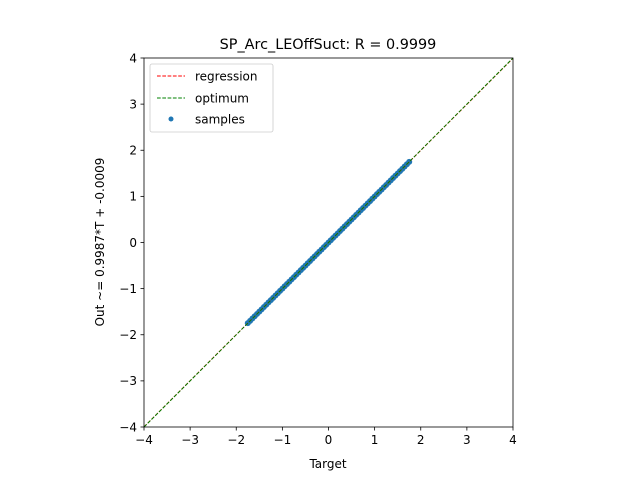 The width and height of the screenshot is (640, 480). Describe the element at coordinates (513, 440) in the screenshot. I see `x-tick-label: 4` at that location.